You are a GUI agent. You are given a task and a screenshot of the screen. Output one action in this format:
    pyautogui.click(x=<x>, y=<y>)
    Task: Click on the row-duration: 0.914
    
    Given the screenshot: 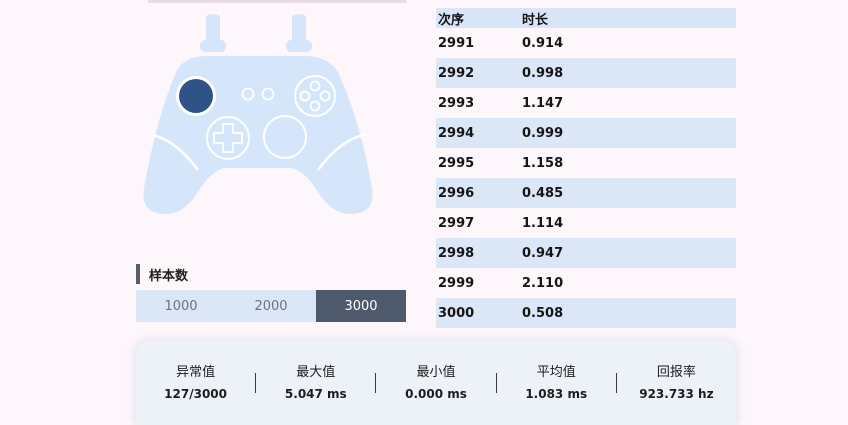 What is the action you would take?
    pyautogui.click(x=543, y=43)
    